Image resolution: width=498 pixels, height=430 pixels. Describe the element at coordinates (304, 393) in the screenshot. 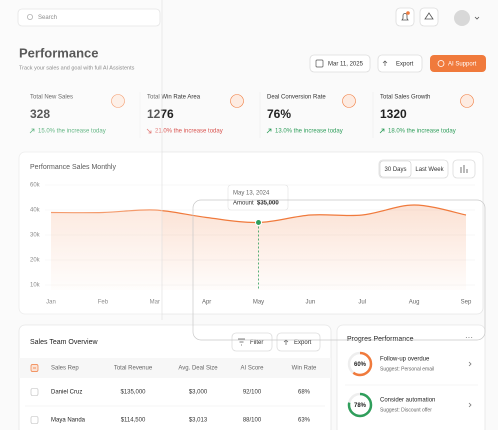

I see `table-cell: 68%` at that location.